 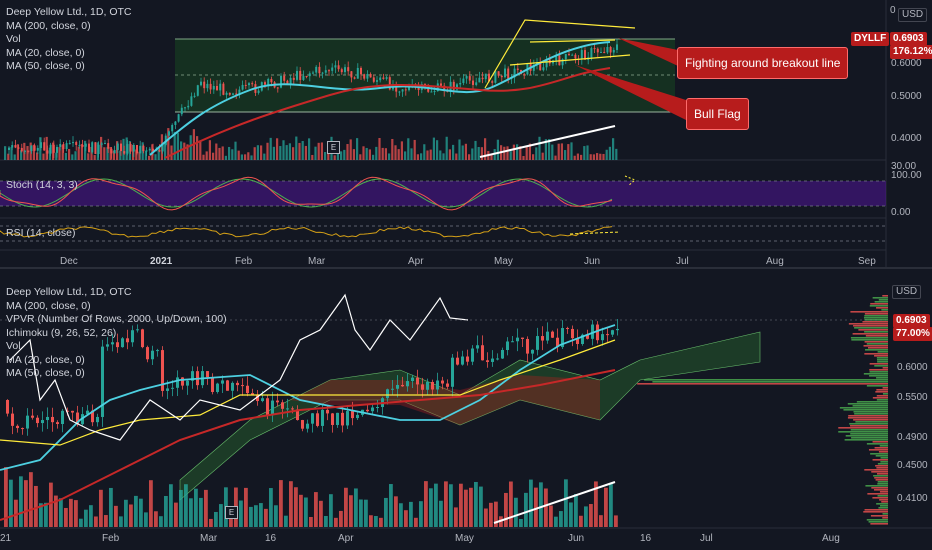 What do you see at coordinates (231, 512) in the screenshot?
I see `earnings-badge-bottom: E` at bounding box center [231, 512].